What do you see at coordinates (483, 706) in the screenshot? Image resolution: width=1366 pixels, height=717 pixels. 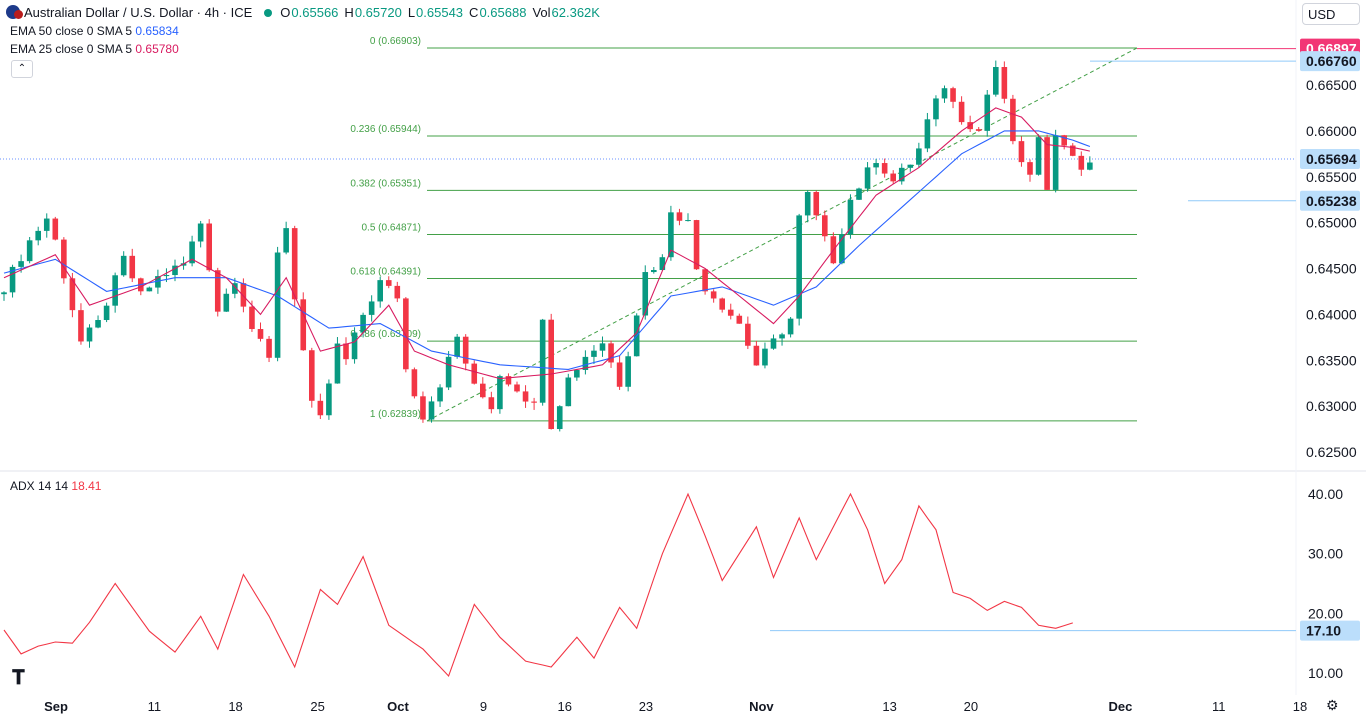 I see `x-tick-label: 9` at bounding box center [483, 706].